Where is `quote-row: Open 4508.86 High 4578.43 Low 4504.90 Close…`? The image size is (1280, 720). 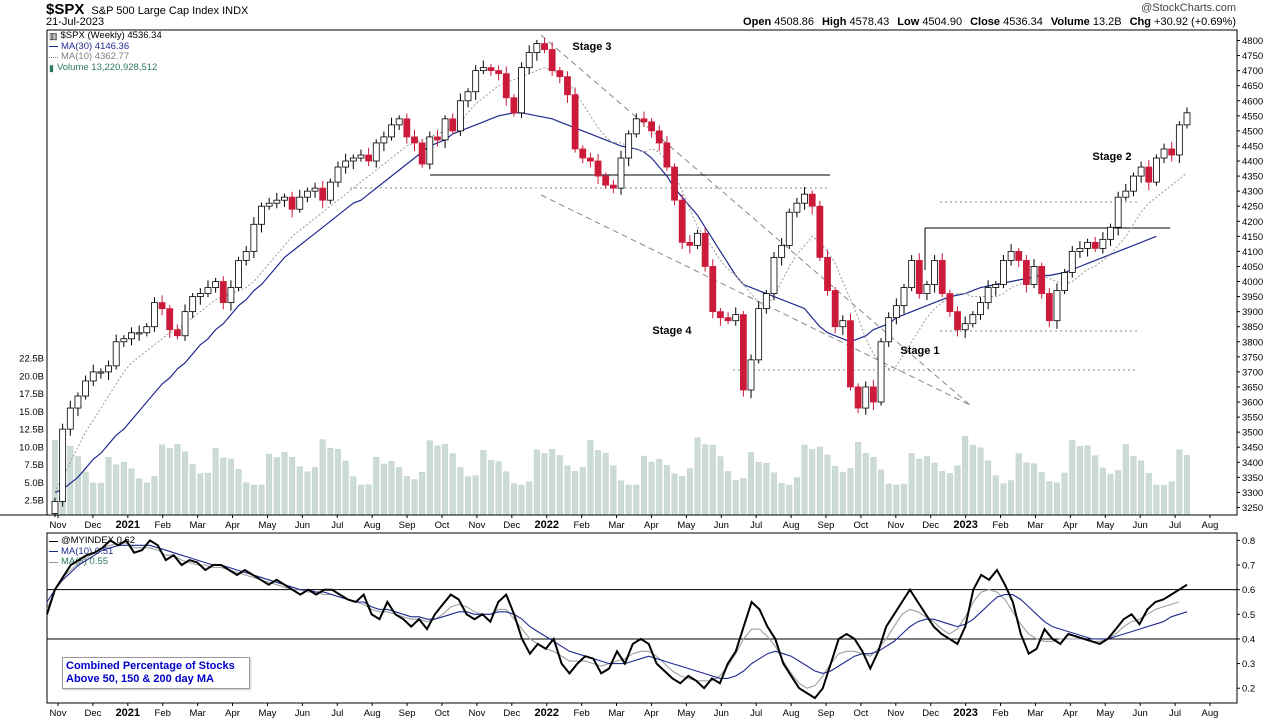
quote-row: Open 4508.86 High 4578.43 Low 4504.90 Close… is located at coordinates (993, 22).